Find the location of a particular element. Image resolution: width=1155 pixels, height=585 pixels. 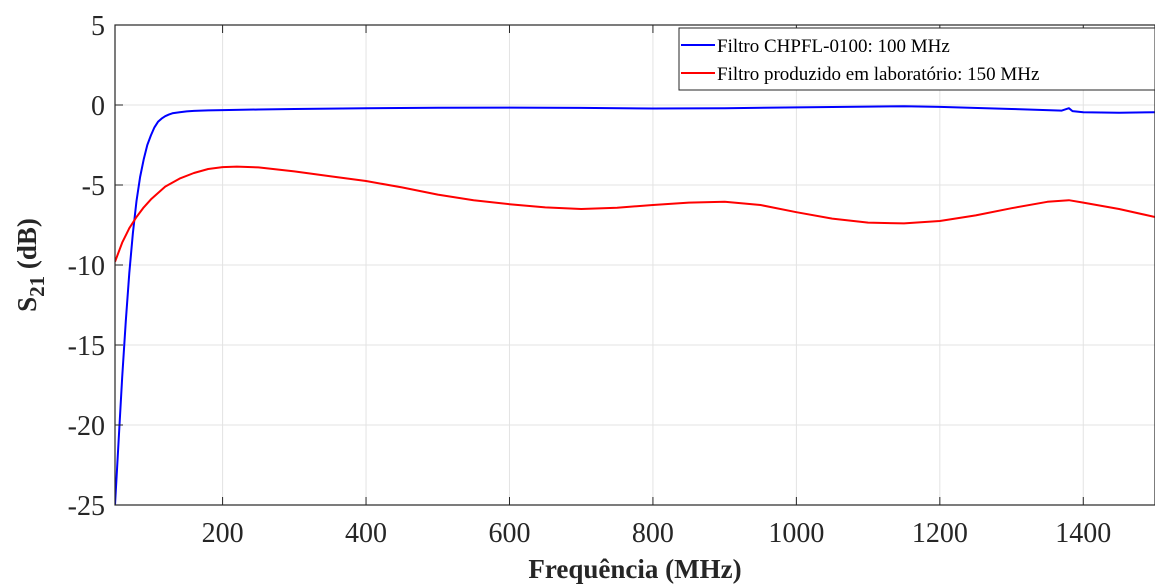

y-tick-label-4: -15 is located at coordinates (86, 346).